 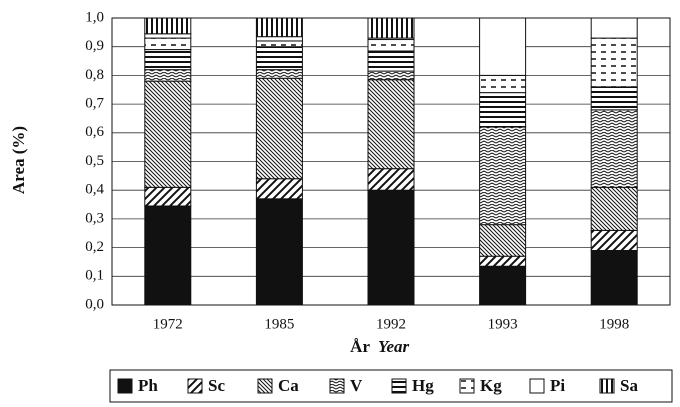 What do you see at coordinates (94, 17) in the screenshot?
I see `y-tick-label: 1,0` at bounding box center [94, 17].